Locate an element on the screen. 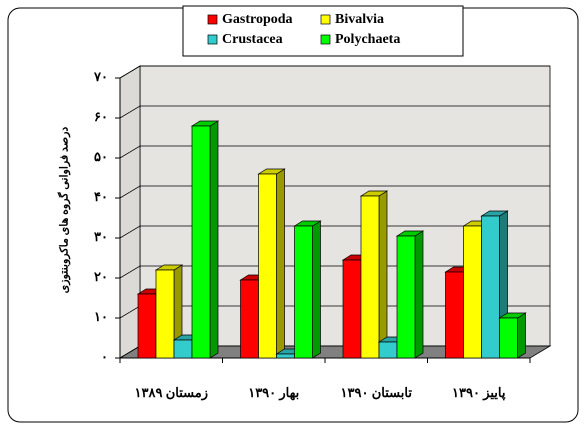  y-tick-label: ۶۰ is located at coordinates (101, 116).